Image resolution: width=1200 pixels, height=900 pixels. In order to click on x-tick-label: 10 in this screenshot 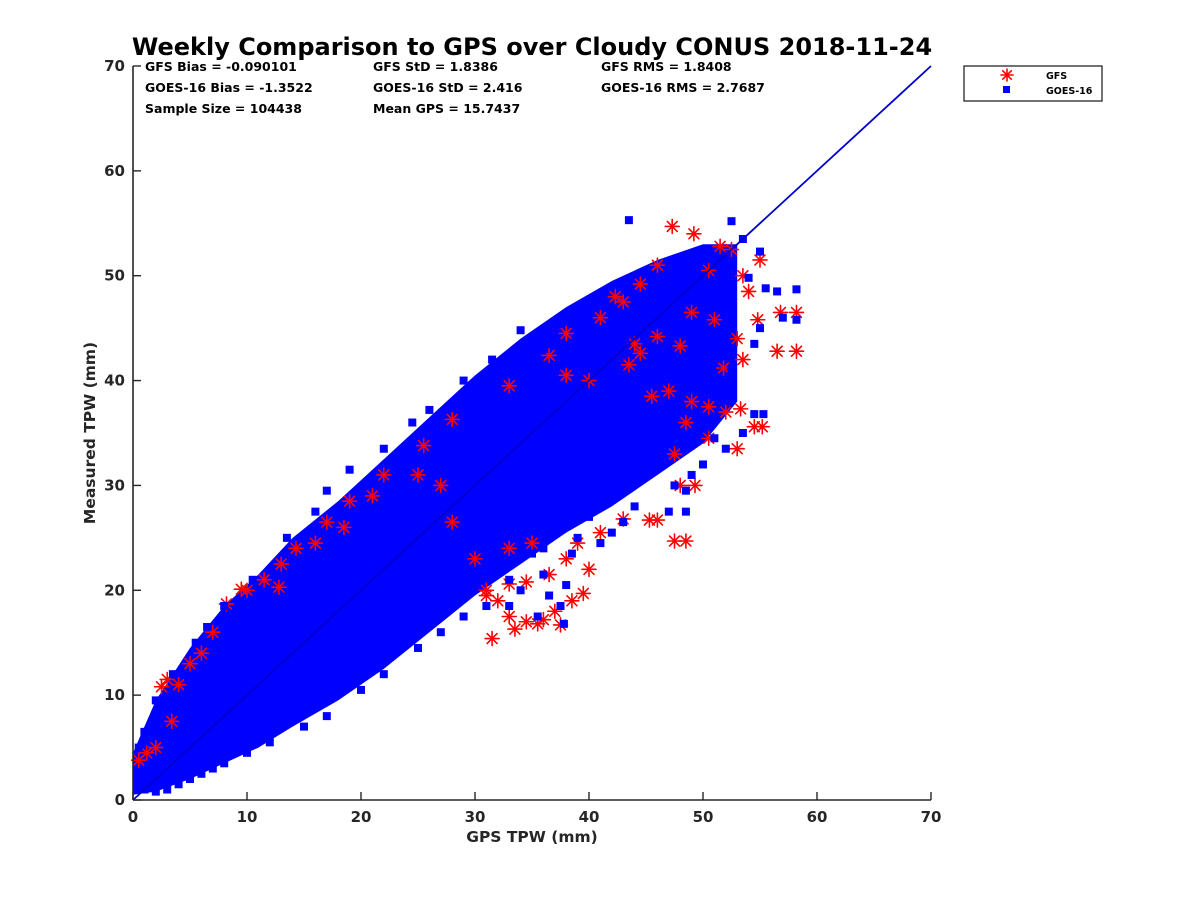, I will do `click(247, 817)`.